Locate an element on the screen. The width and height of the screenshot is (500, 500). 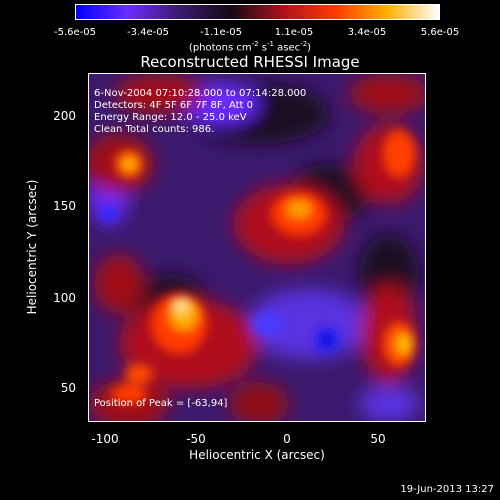
time-range-label: 6-Nov-2004 07:10:28.000 to 07:14:28.000 is located at coordinates (200, 93).